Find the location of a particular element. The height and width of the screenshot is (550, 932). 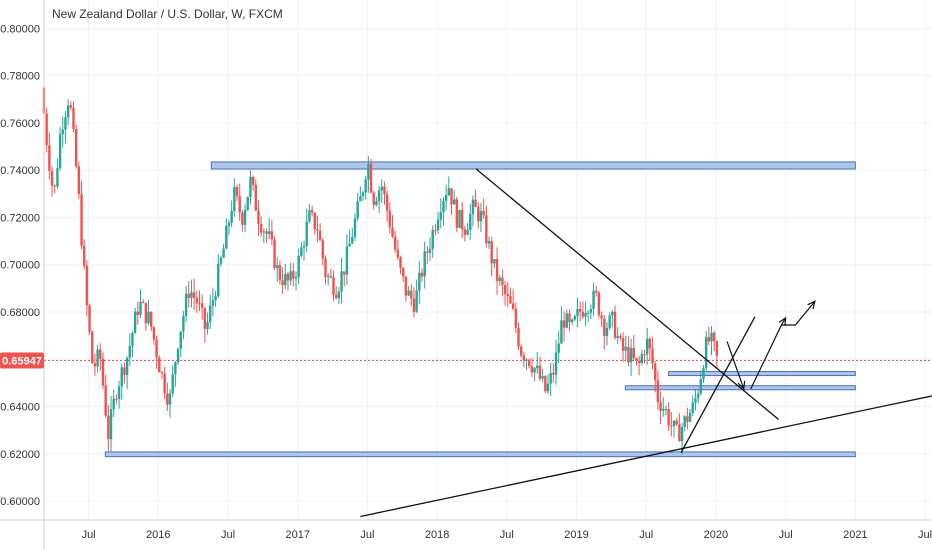

y-tick-label: 0.76000 is located at coordinates (20, 124).